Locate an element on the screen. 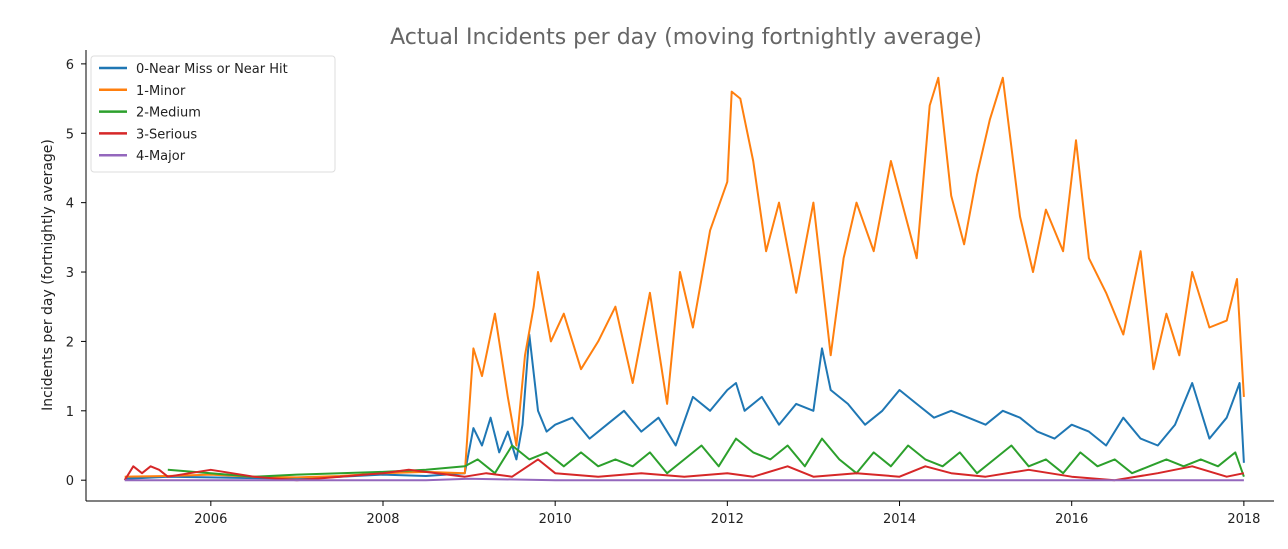 The height and width of the screenshot is (549, 1288). x-tick-label: 2014 is located at coordinates (899, 519).